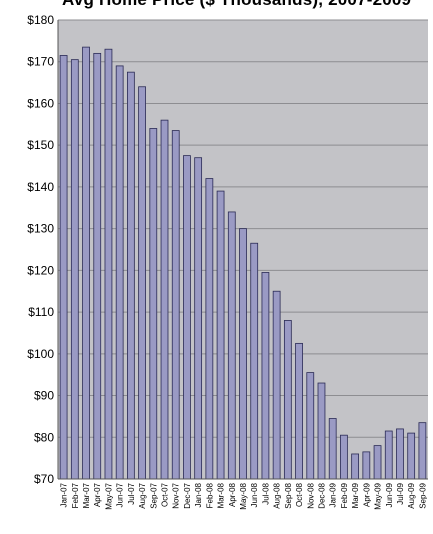  What do you see at coordinates (344, 495) in the screenshot?
I see `x-tick-label: Feb-09` at bounding box center [344, 495].